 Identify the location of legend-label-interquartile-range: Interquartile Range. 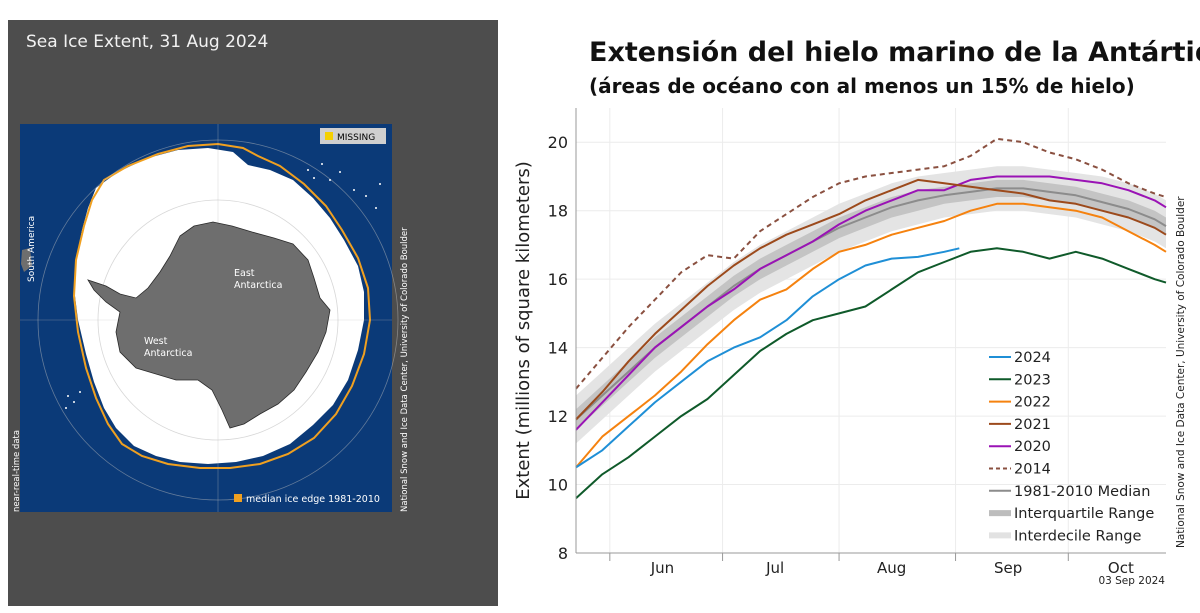
(1084, 514).